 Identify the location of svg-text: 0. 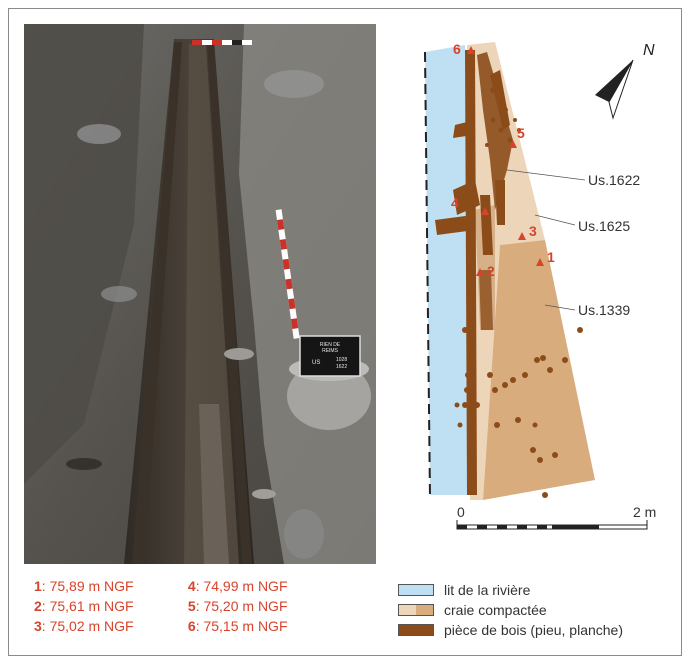
(461, 512).